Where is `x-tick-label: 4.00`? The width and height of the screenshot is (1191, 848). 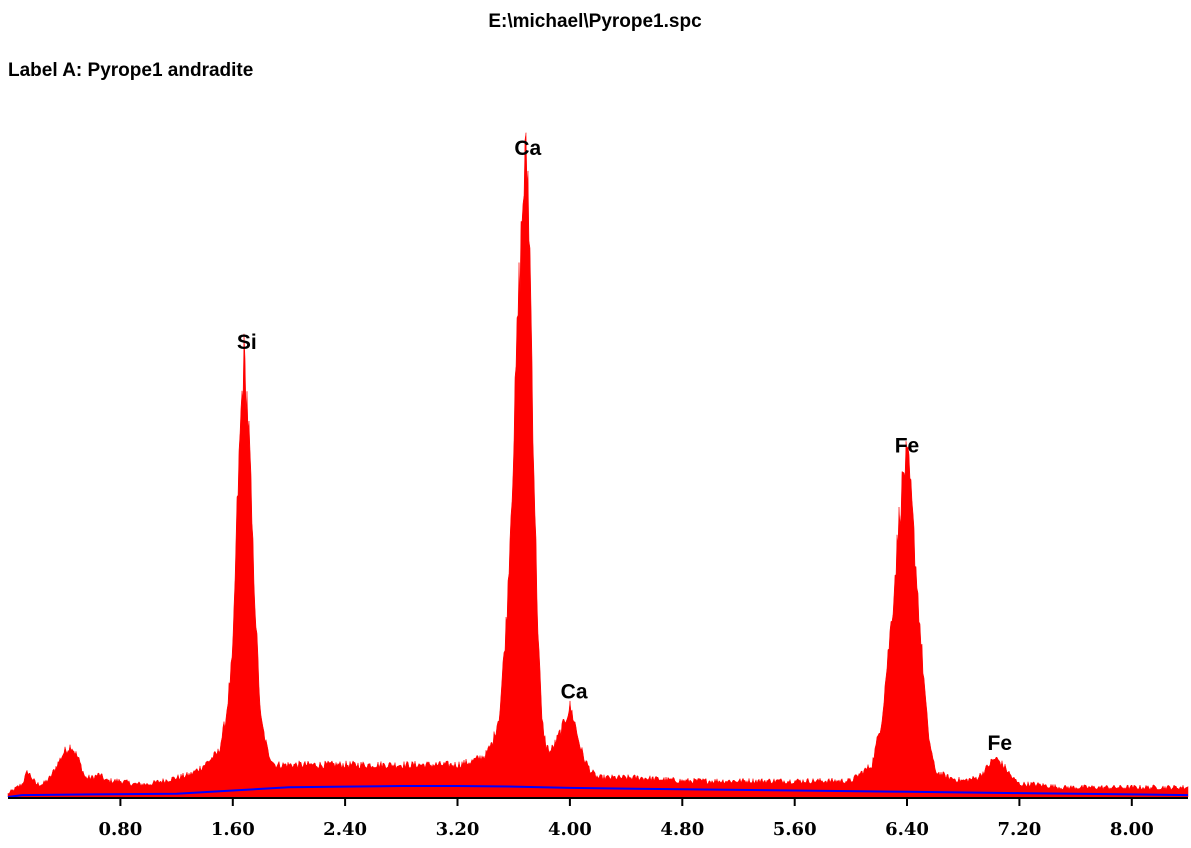
x-tick-label: 4.00 is located at coordinates (570, 829).